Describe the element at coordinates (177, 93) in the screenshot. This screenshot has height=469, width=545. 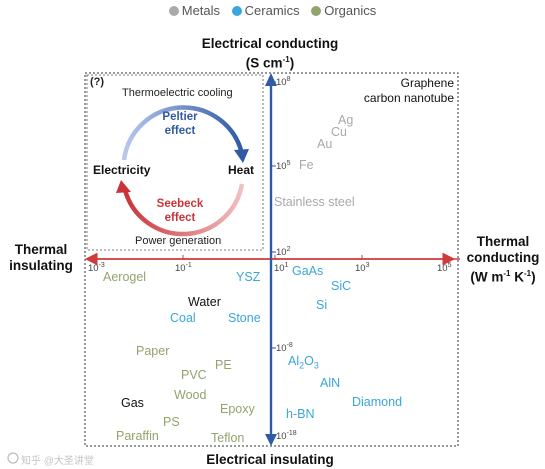
I see `thermoelectric-cooling-label: Thermoelectric cooling` at that location.